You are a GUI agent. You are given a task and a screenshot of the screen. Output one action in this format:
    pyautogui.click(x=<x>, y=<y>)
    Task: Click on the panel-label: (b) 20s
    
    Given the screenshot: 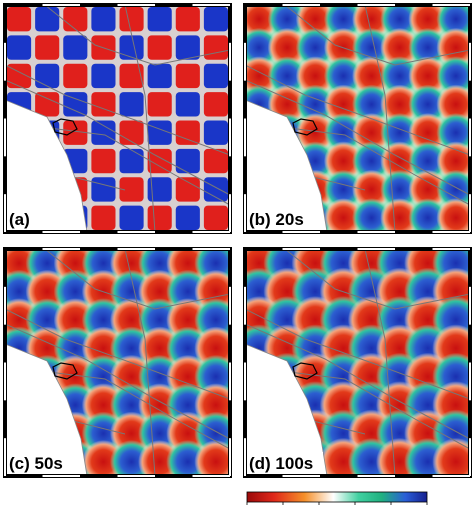 What is the action you would take?
    pyautogui.click(x=276, y=219)
    